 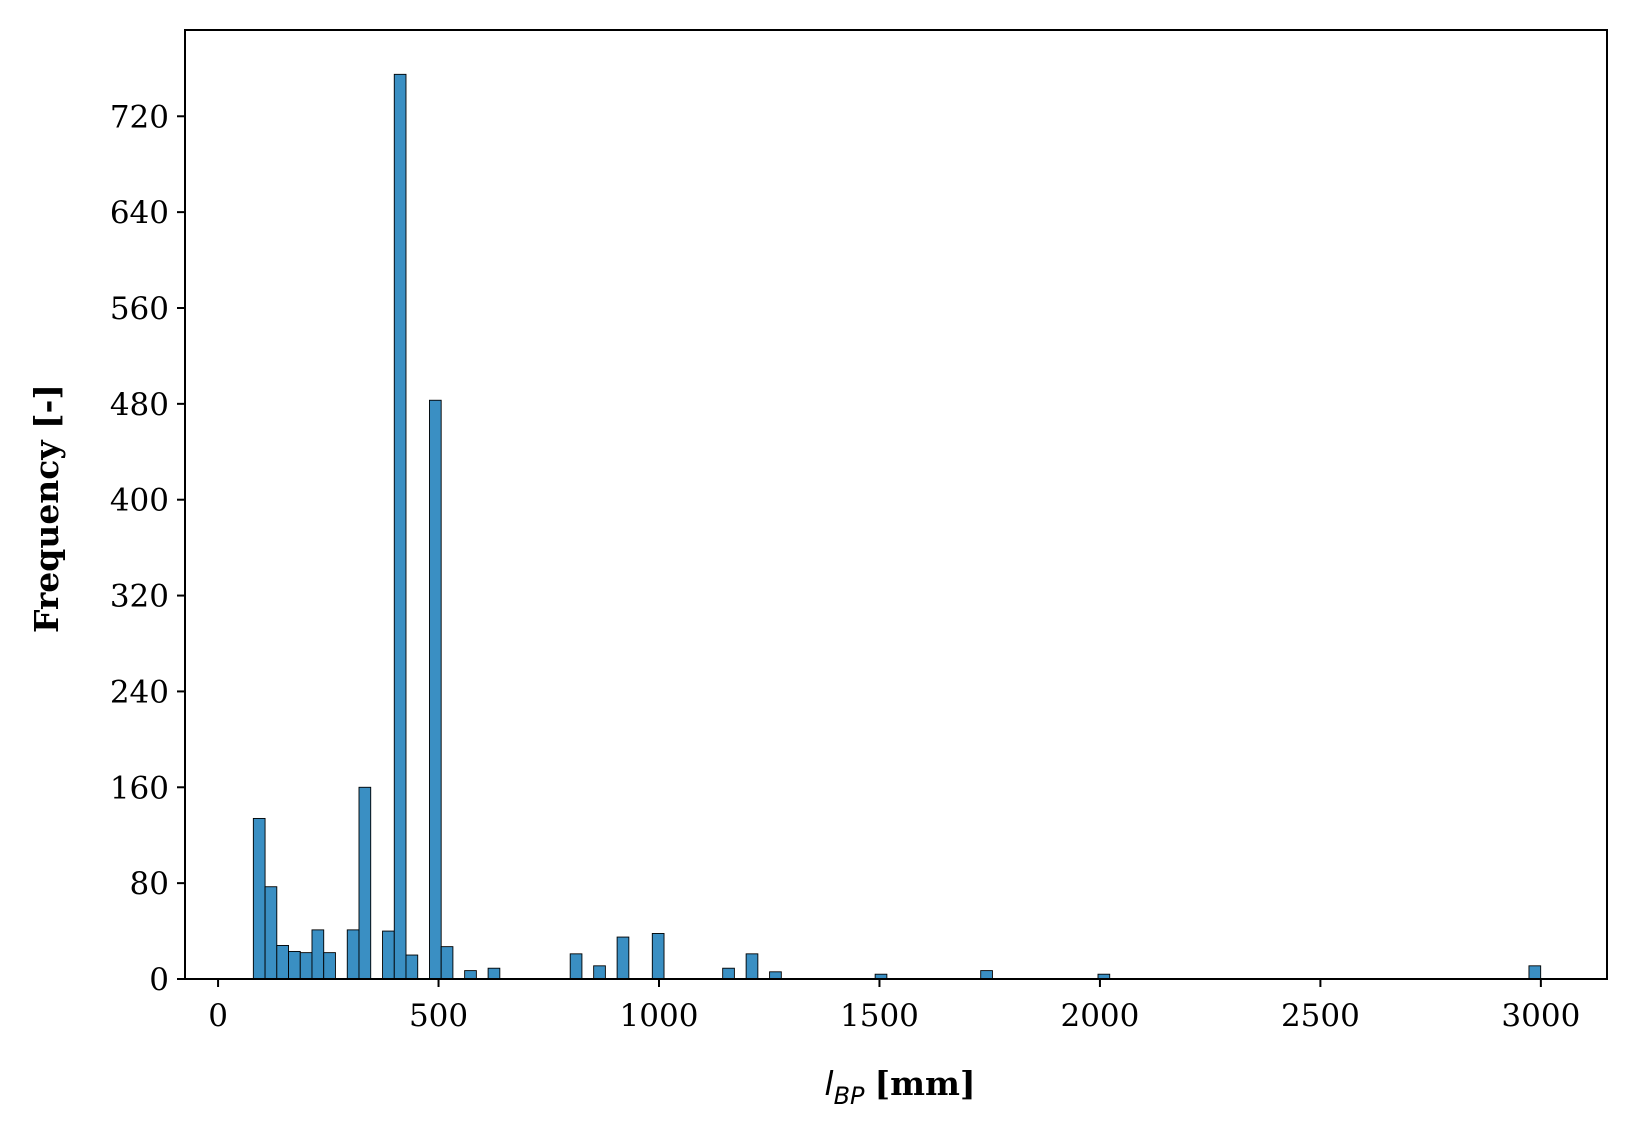 I want to click on y-tick-label: 80, so click(x=149, y=884).